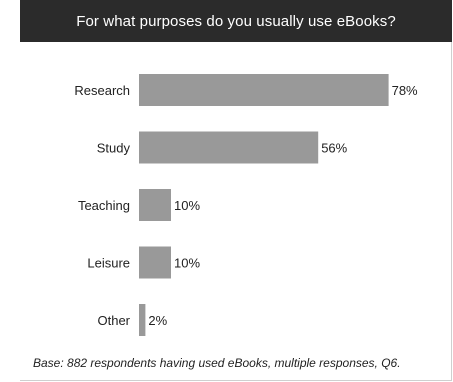  I want to click on bar-study, so click(229, 147).